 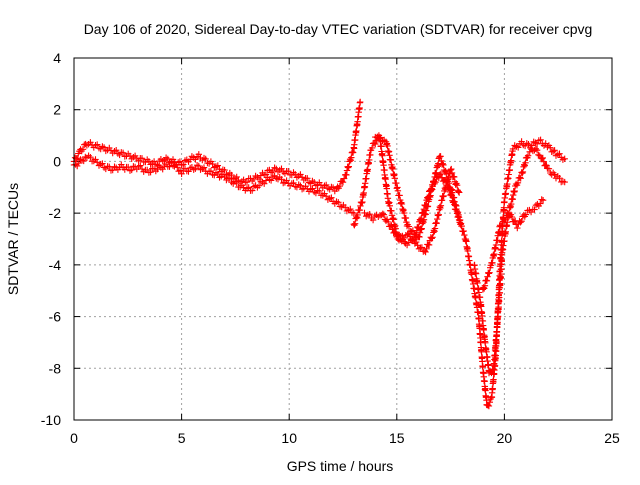 What do you see at coordinates (74, 438) in the screenshot?
I see `x-tick-label: 0` at bounding box center [74, 438].